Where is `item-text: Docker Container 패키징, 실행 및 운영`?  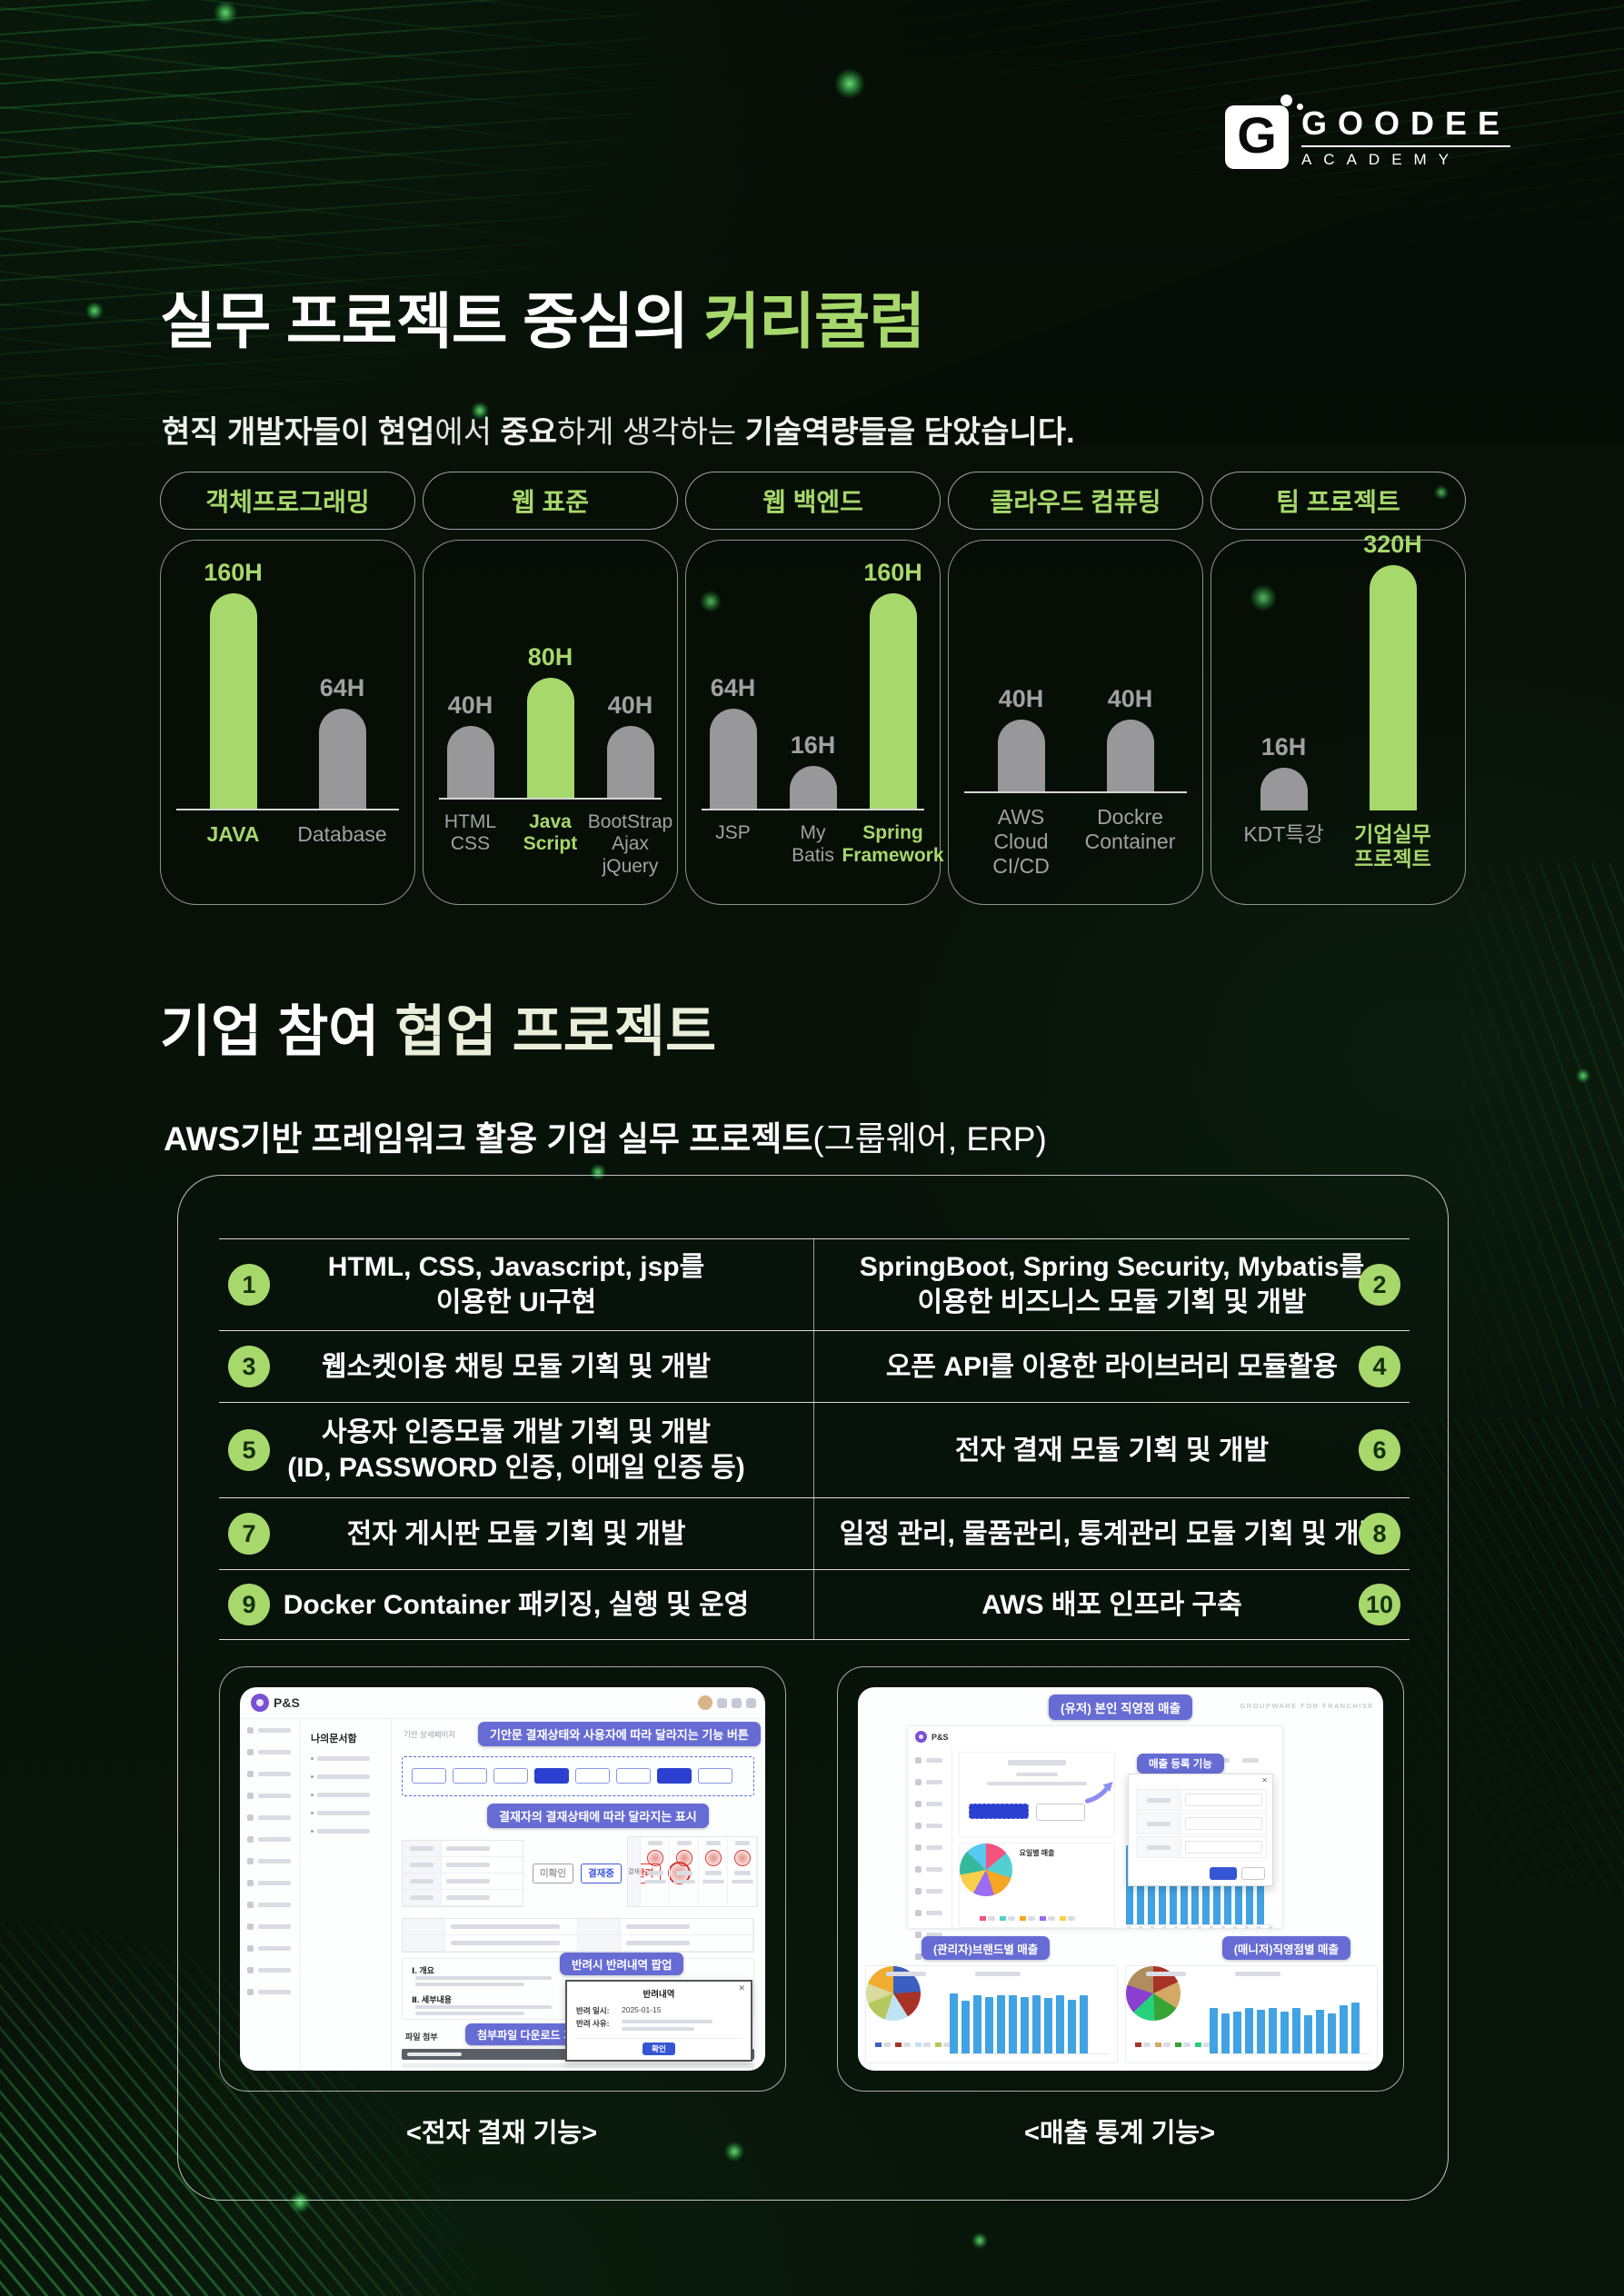 item-text: Docker Container 패키징, 실행 및 운영 is located at coordinates (516, 1604).